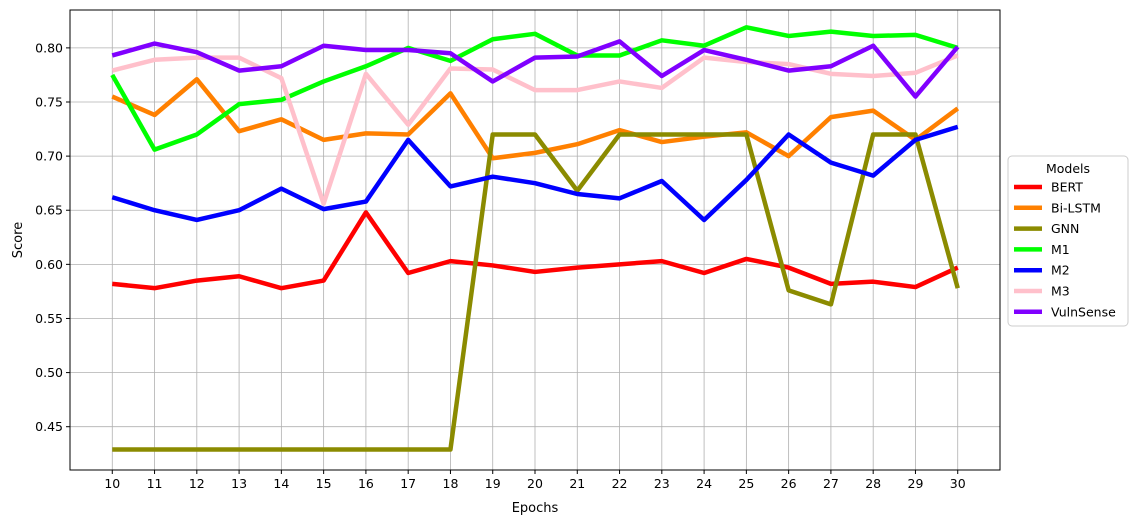 Image resolution: width=1138 pixels, height=525 pixels. Describe the element at coordinates (49, 210) in the screenshot. I see `y-tick-label: 0.65` at that location.